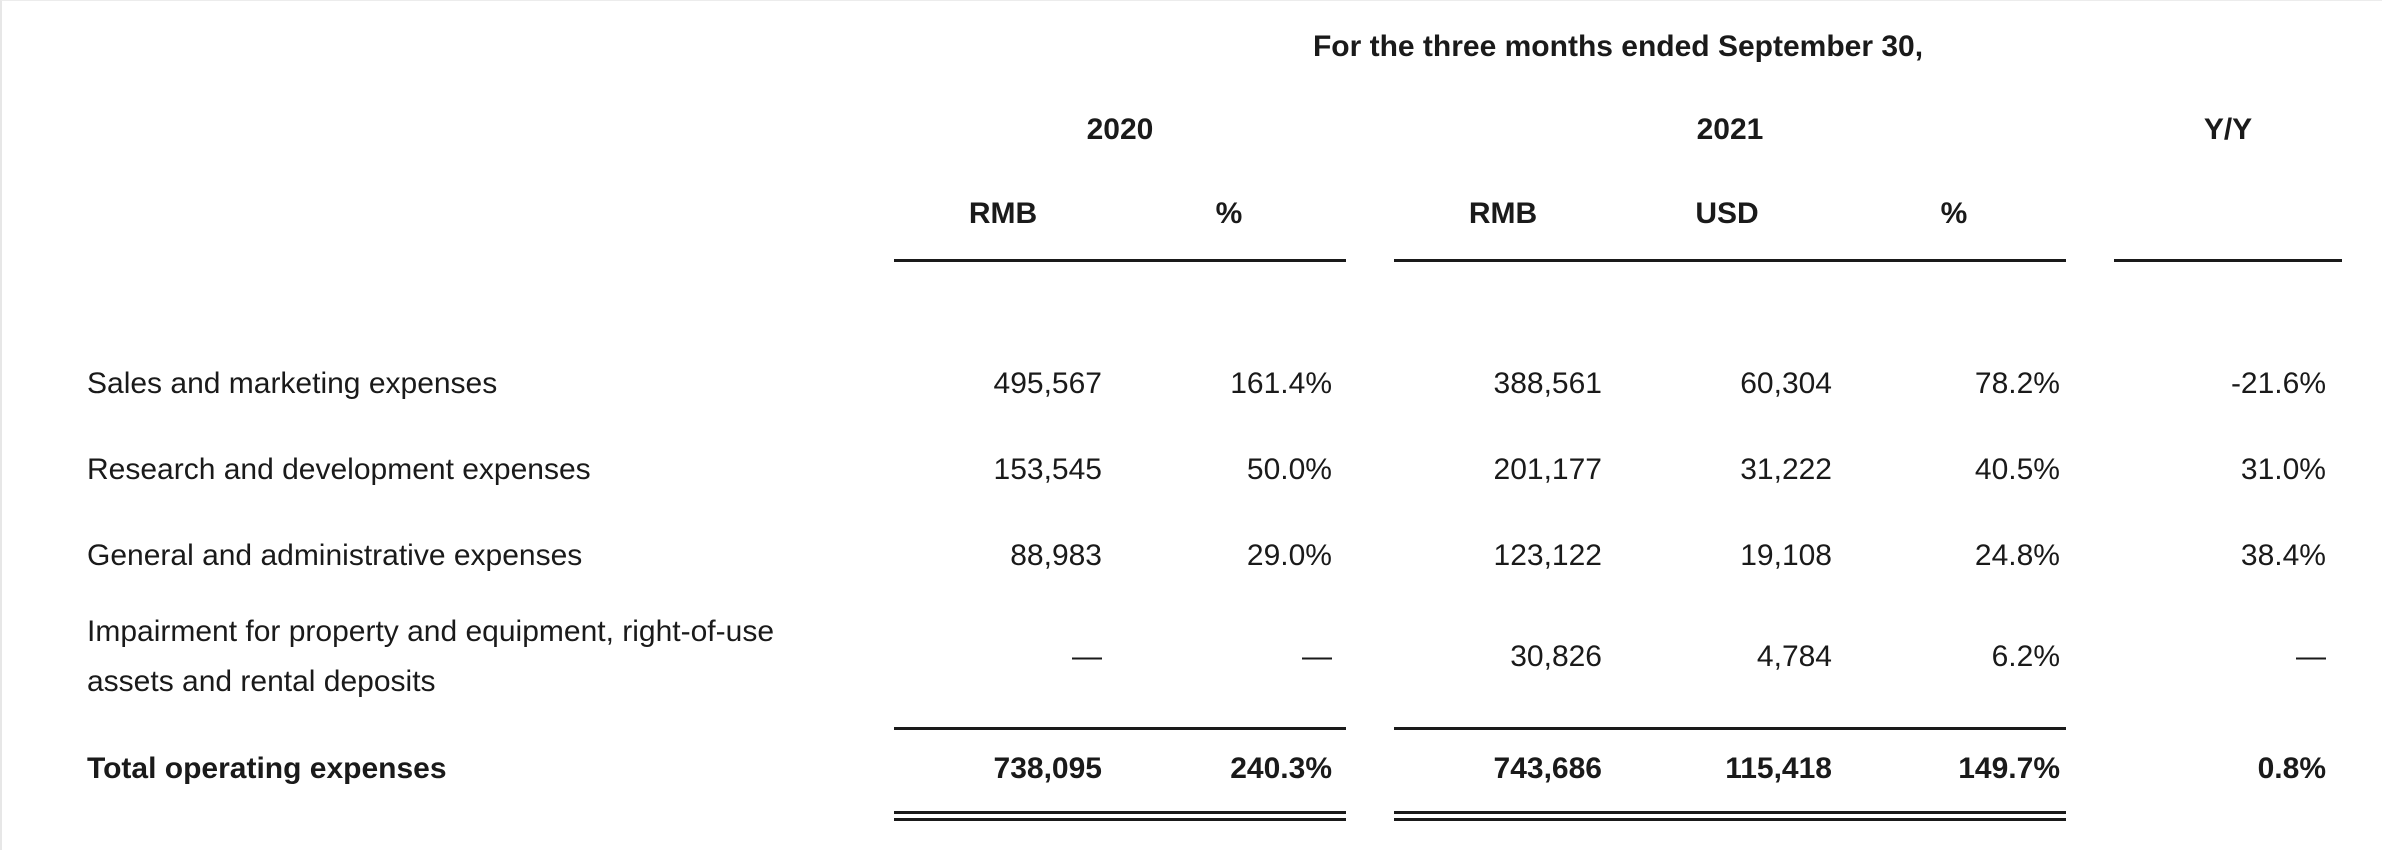 The image size is (2382, 850). What do you see at coordinates (1547, 768) in the screenshot?
I see `total-rmb-2021: 743,686` at bounding box center [1547, 768].